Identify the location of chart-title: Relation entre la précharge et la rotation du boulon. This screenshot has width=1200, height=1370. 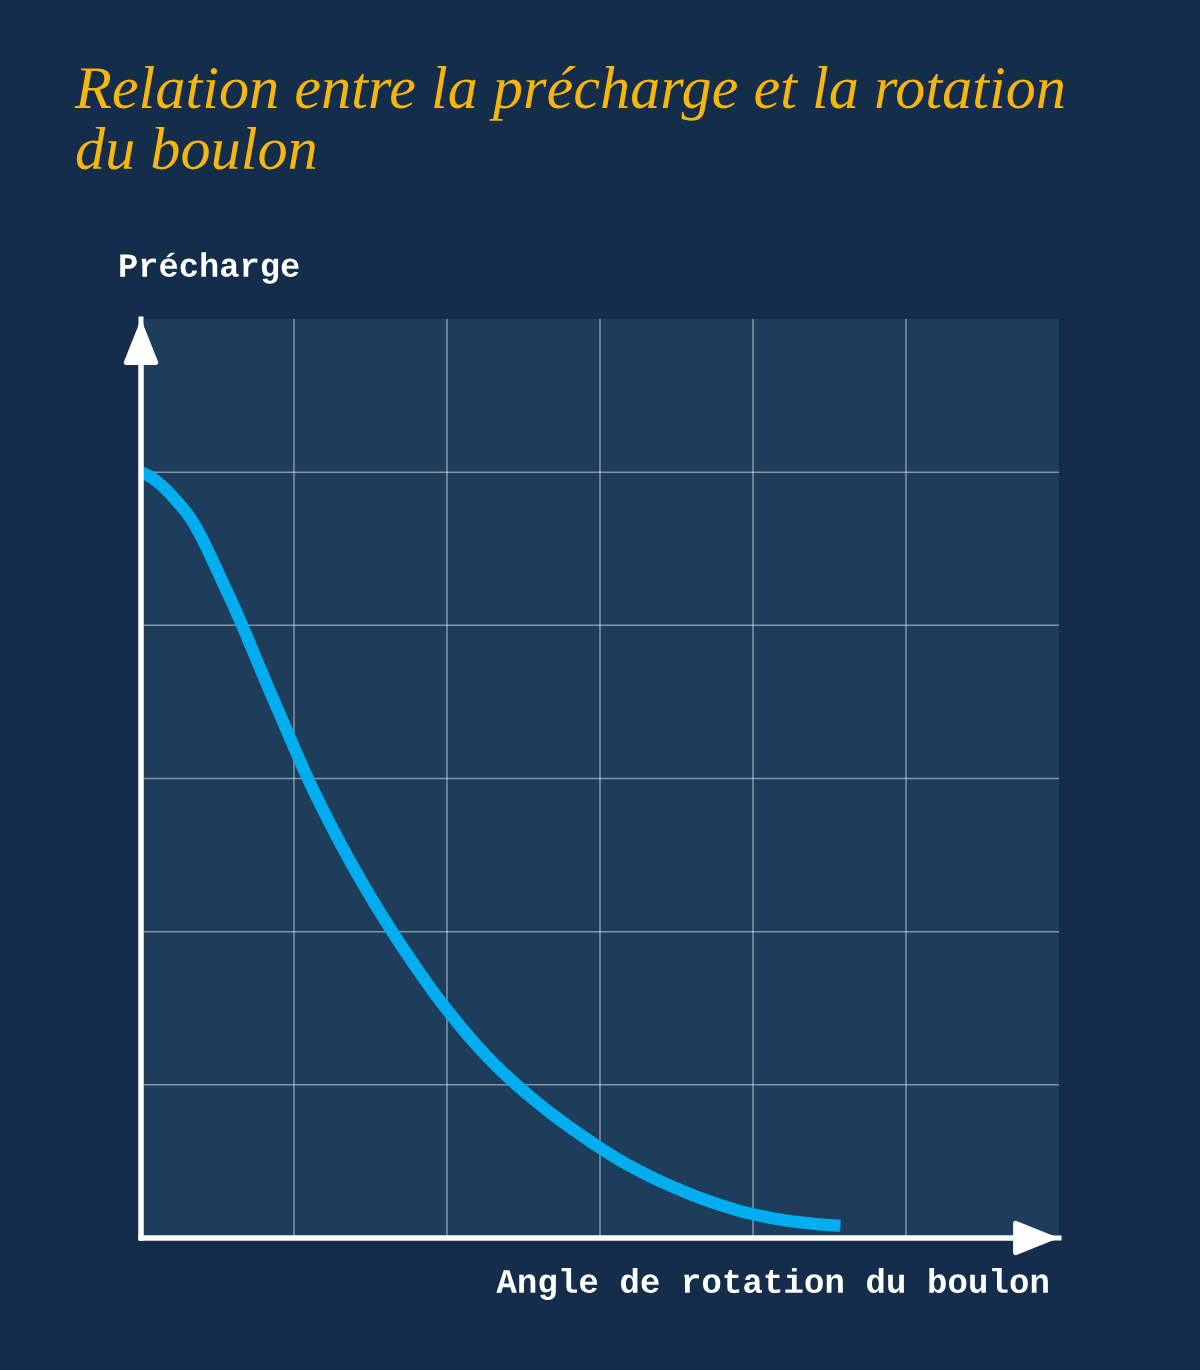
(569, 118).